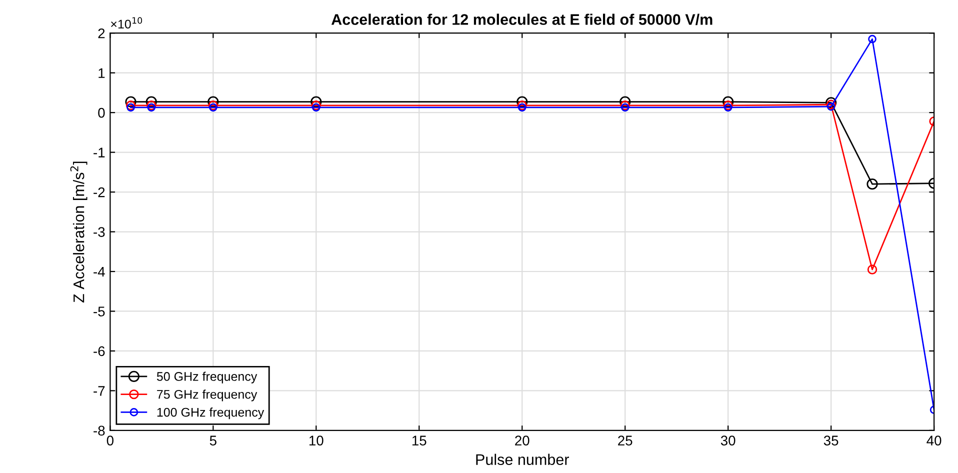 This screenshot has height=473, width=958. I want to click on text: ×10$^{10}$, so click(126, 23).